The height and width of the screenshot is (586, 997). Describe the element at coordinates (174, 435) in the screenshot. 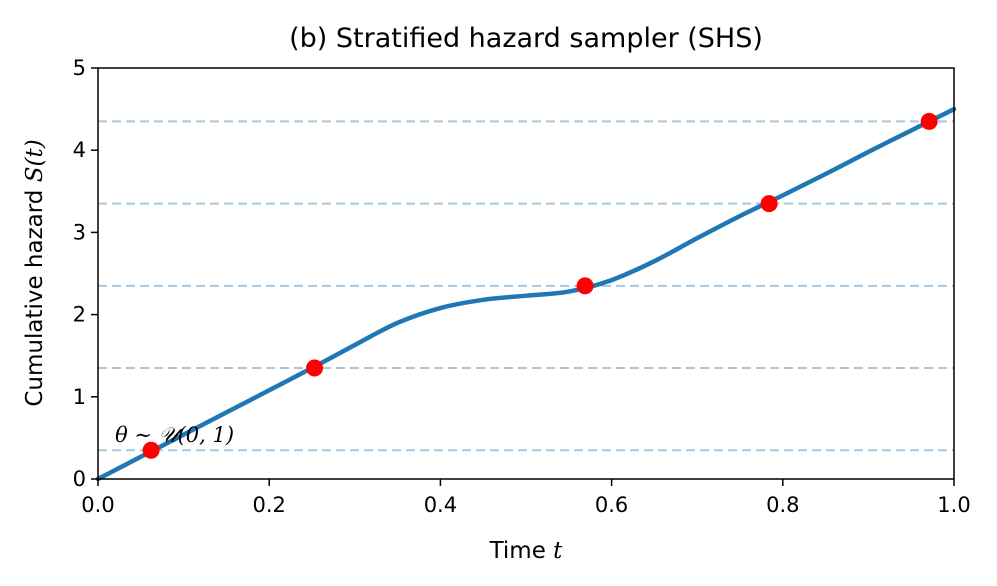

I see `theta-annotation: θ ∼ 𝒰(0, 1)` at that location.